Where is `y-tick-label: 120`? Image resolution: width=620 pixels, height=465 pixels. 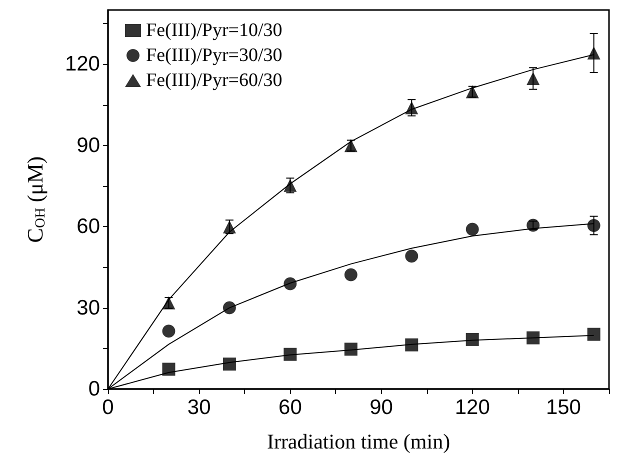 y-tick-label: 120 is located at coordinates (82, 64).